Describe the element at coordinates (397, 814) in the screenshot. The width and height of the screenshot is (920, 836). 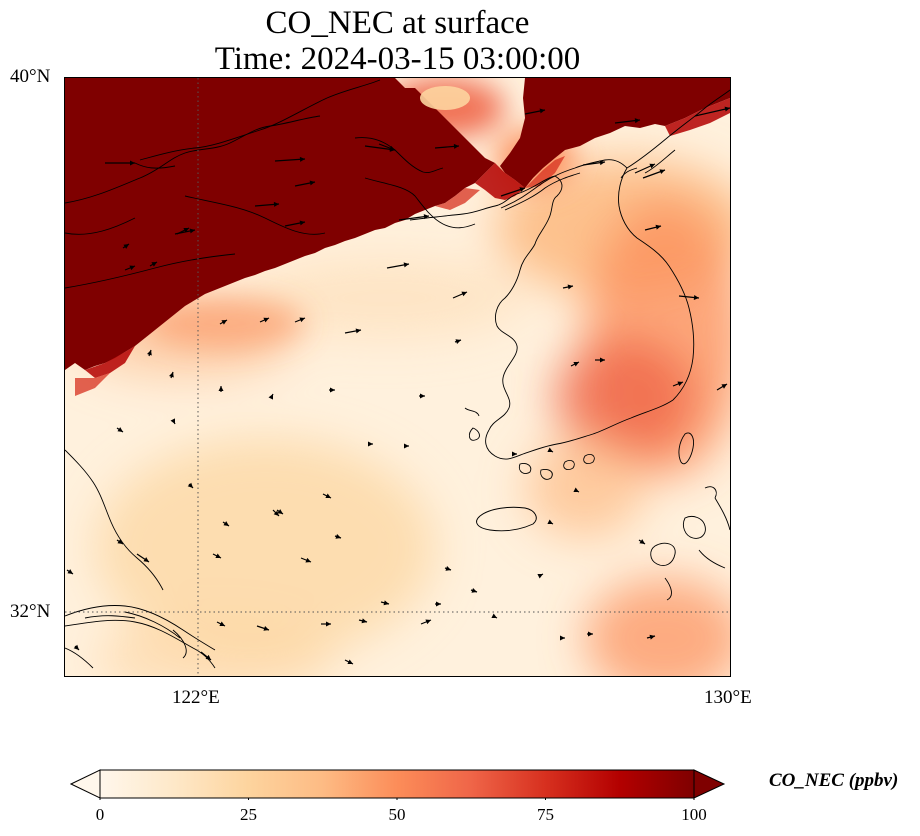
I see `colorbar-tick-50: 50` at that location.